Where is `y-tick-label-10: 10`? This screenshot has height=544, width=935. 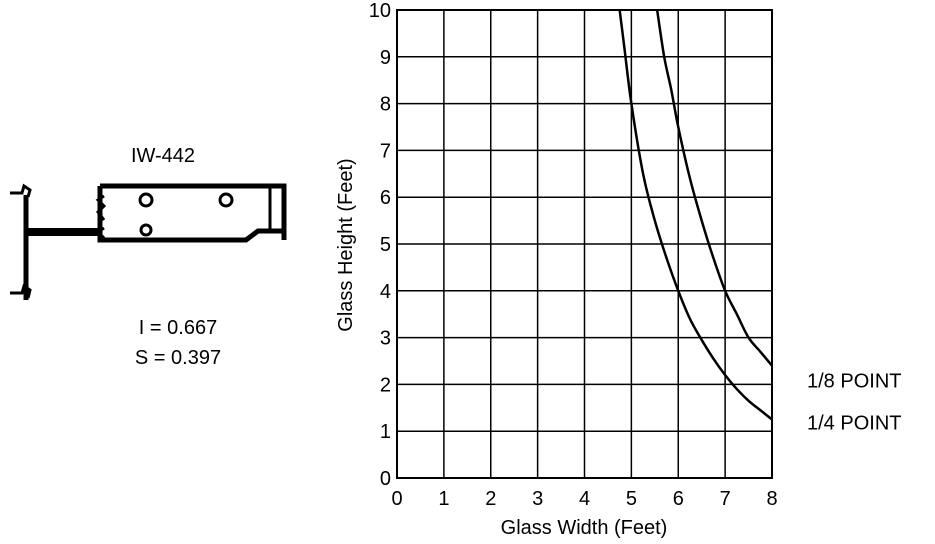
y-tick-label-10: 10 is located at coordinates (380, 11).